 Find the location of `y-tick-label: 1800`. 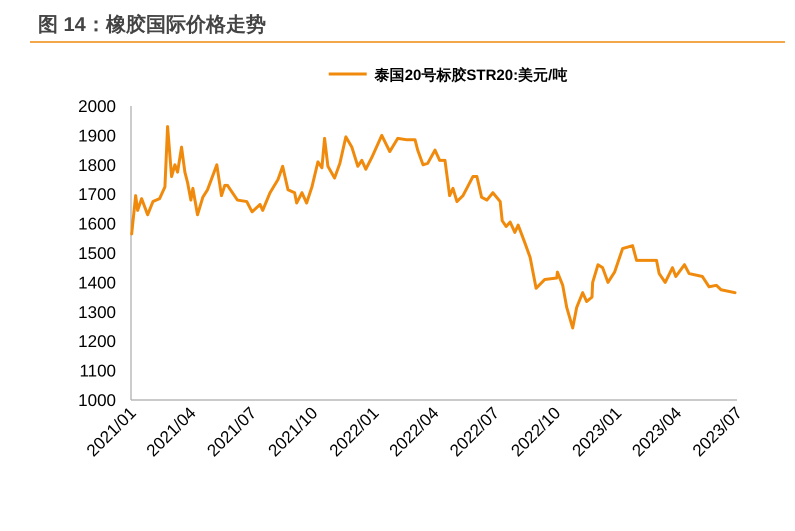

y-tick-label: 1800 is located at coordinates (97, 165).